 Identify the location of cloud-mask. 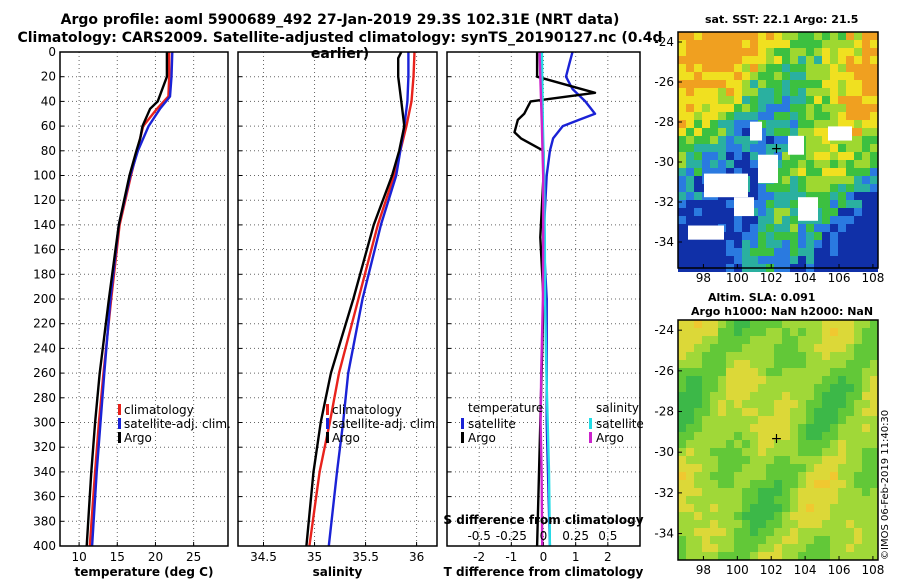
(768, 169).